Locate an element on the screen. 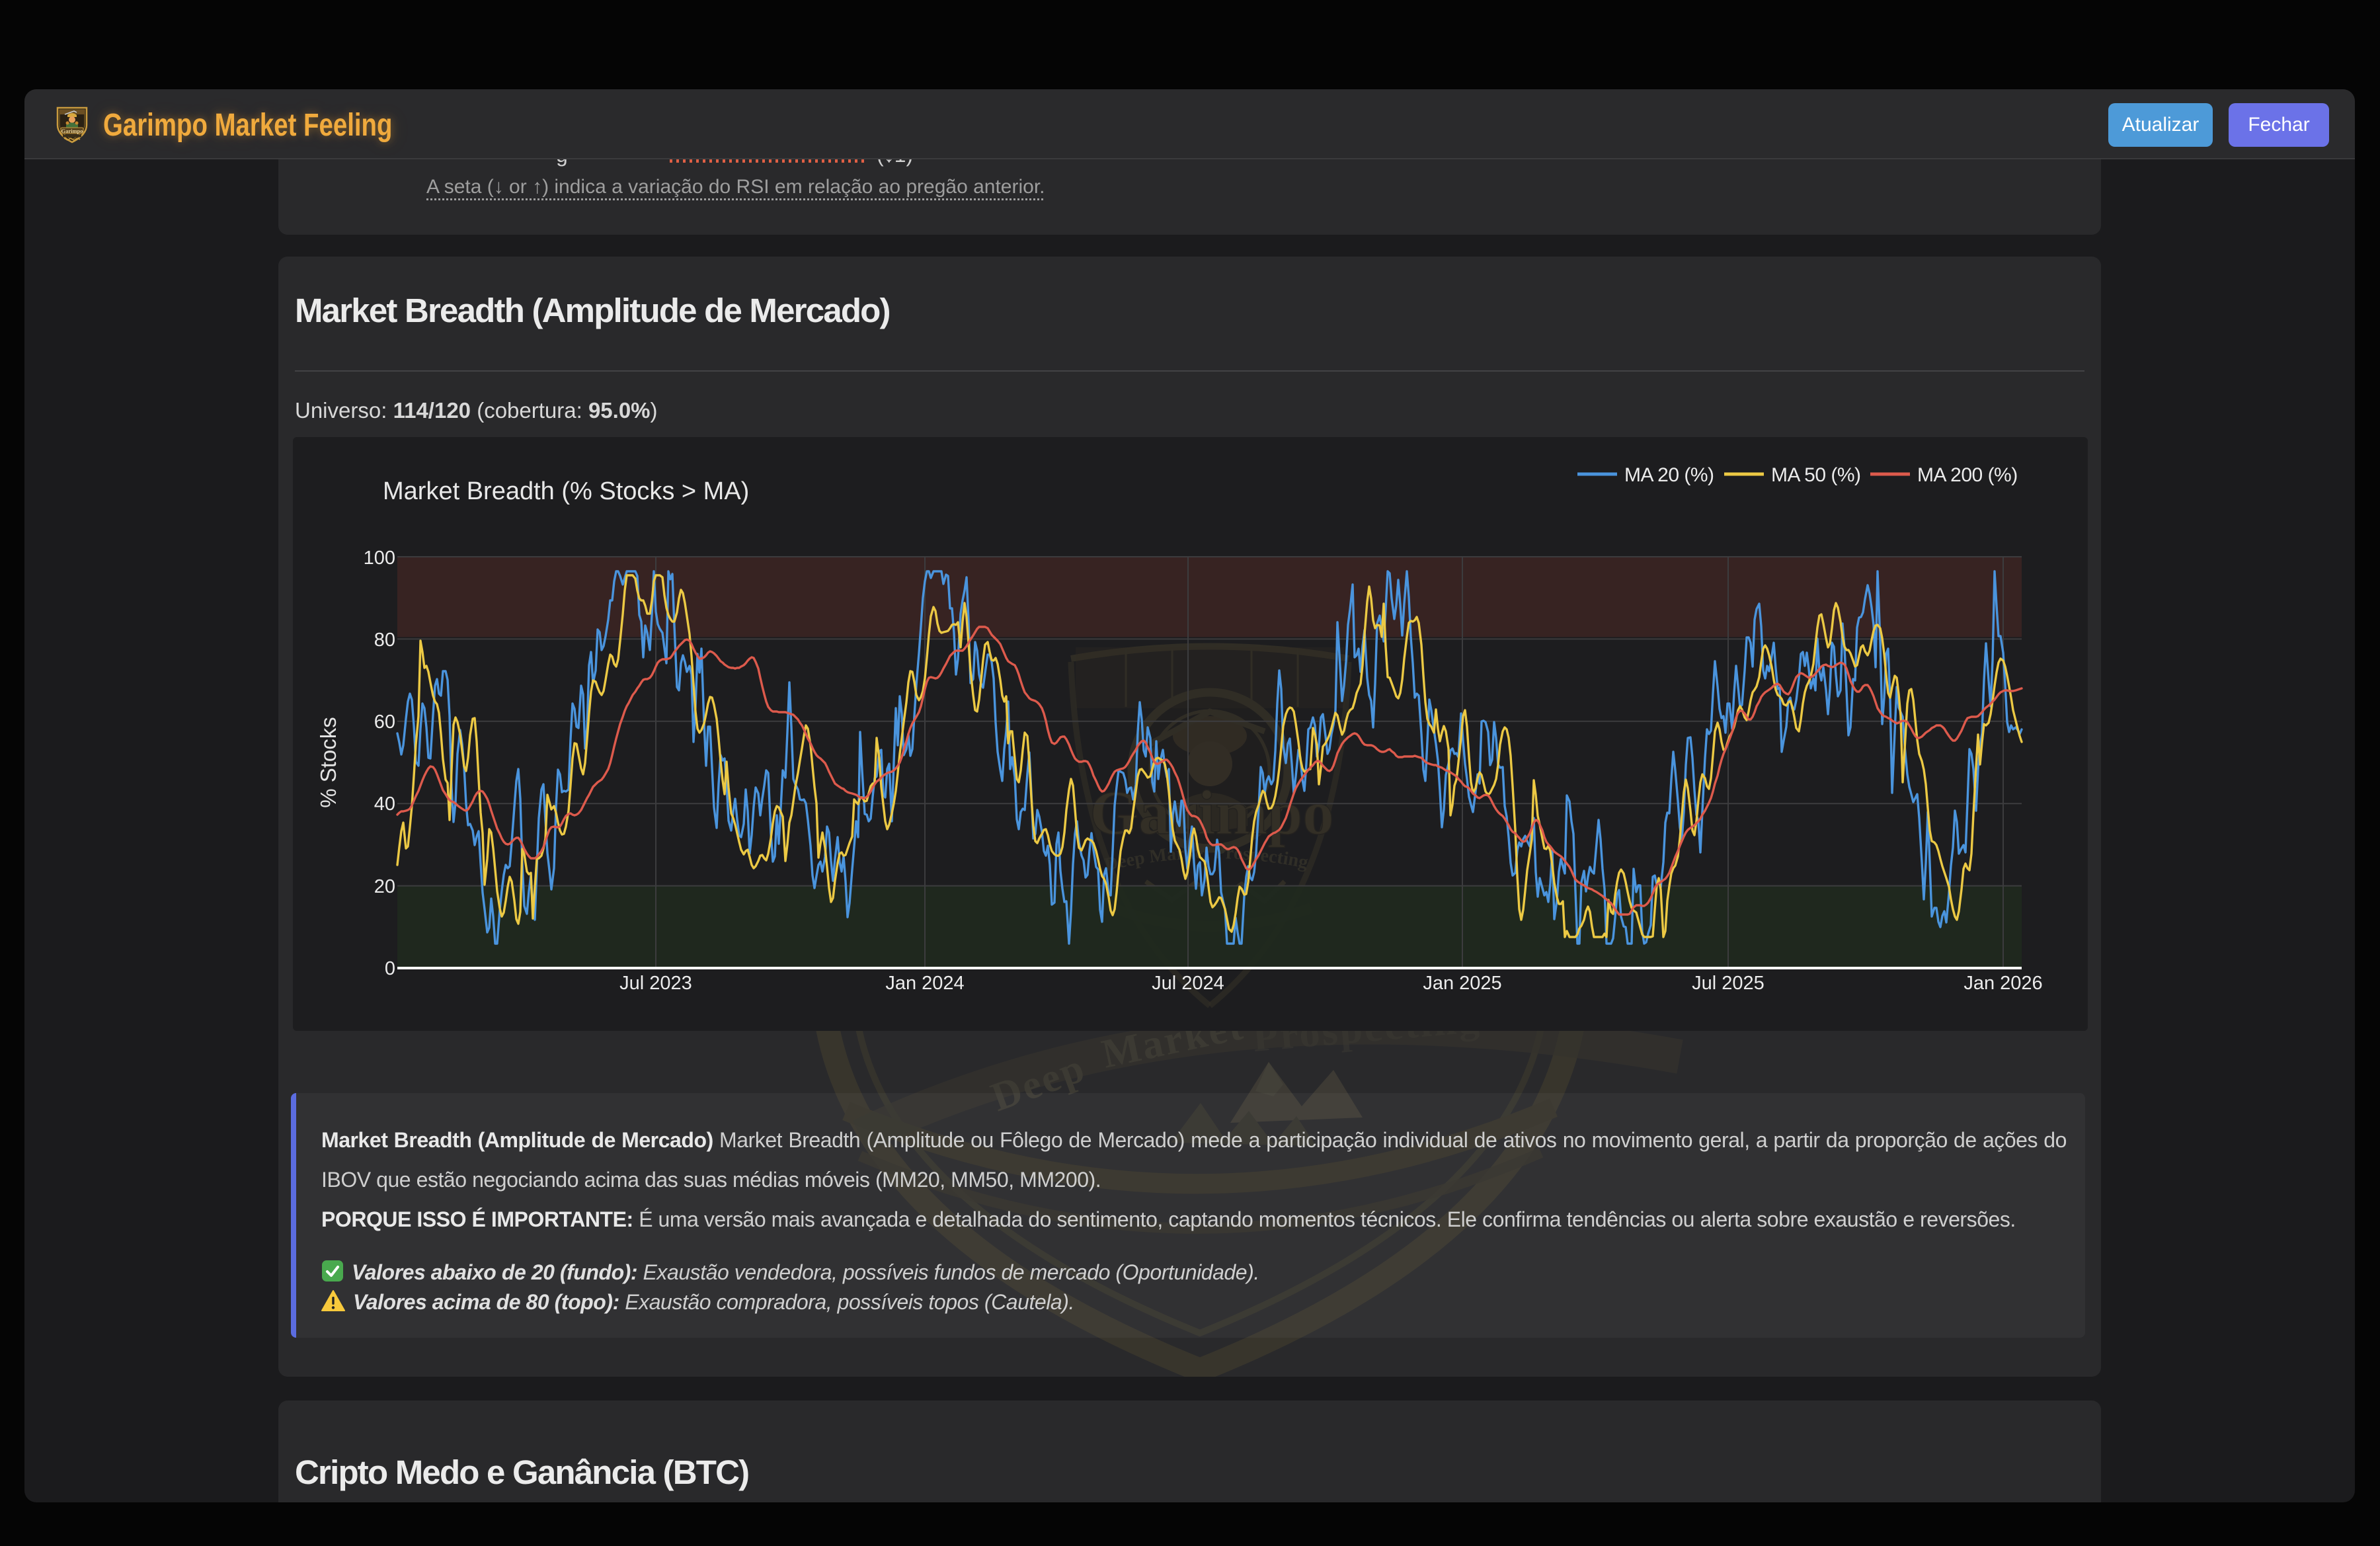  svg-text: 20 is located at coordinates (384, 886).